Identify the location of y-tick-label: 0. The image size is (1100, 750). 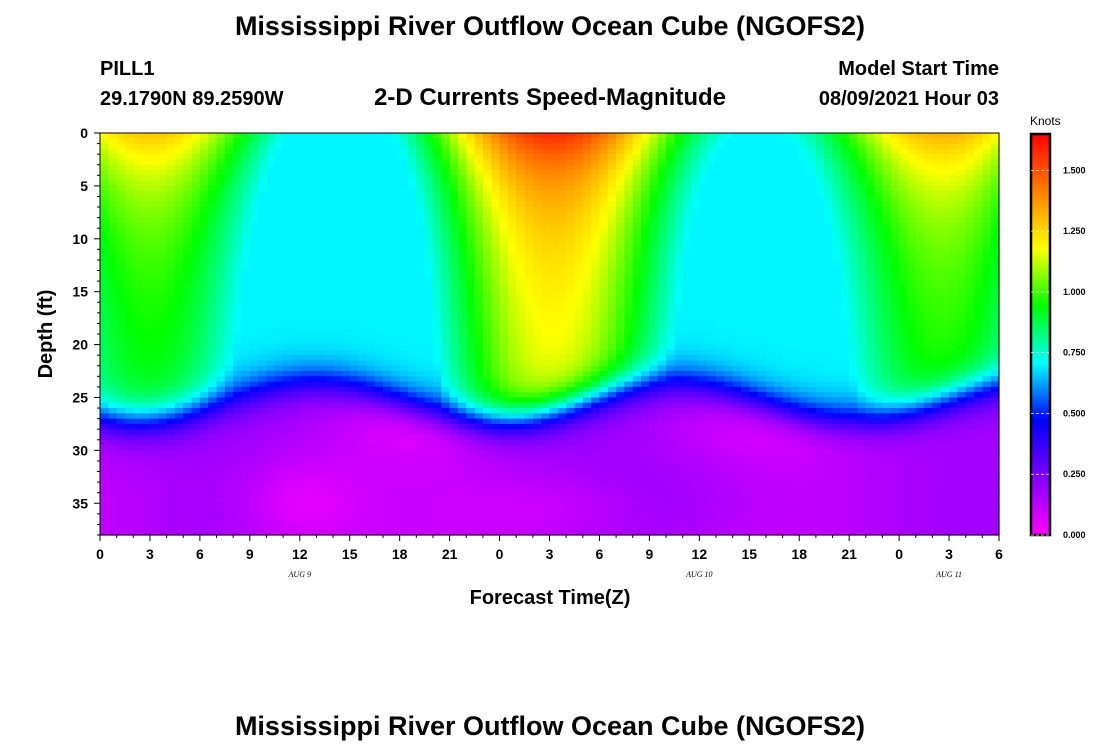
(84, 133).